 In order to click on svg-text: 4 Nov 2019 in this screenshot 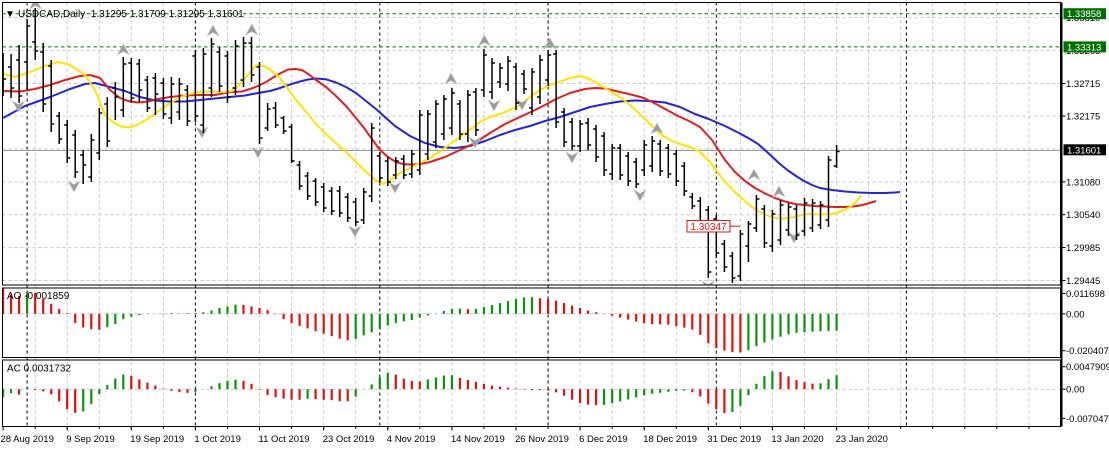, I will do `click(411, 439)`.